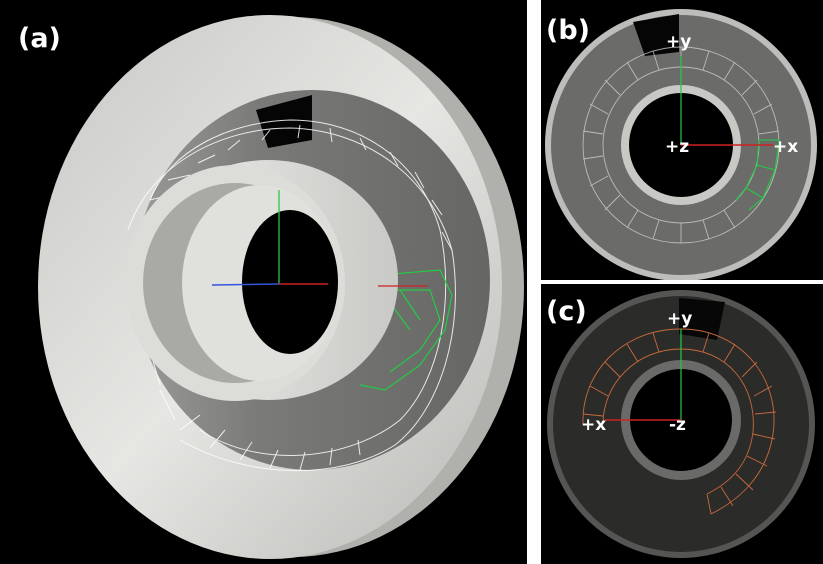  I want to click on top-notch, so click(656, 35).